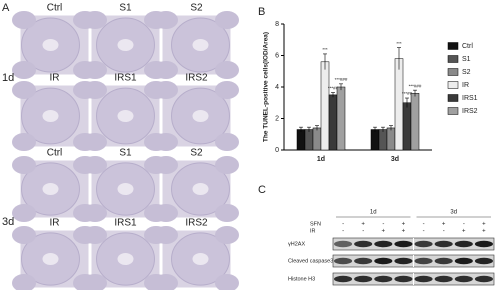 The width and height of the screenshot is (500, 290). What do you see at coordinates (373, 213) in the screenshot?
I see `group-label: 1d` at bounding box center [373, 213].